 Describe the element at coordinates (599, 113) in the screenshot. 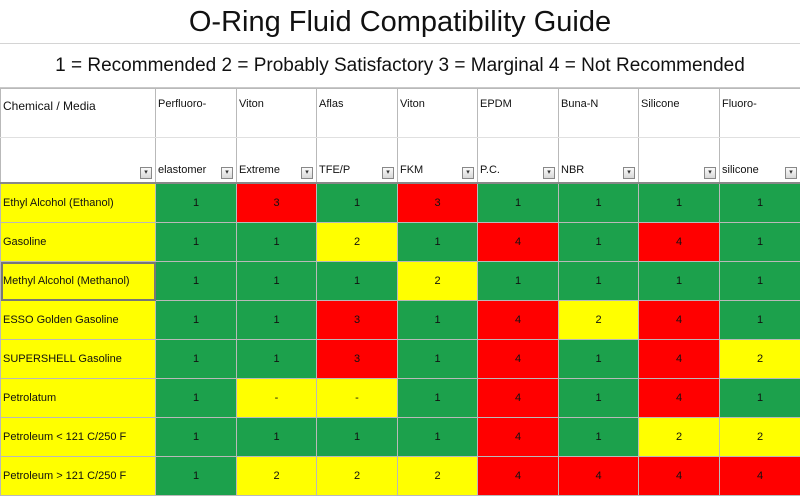

I see `header-buna-n: Buna-N` at that location.